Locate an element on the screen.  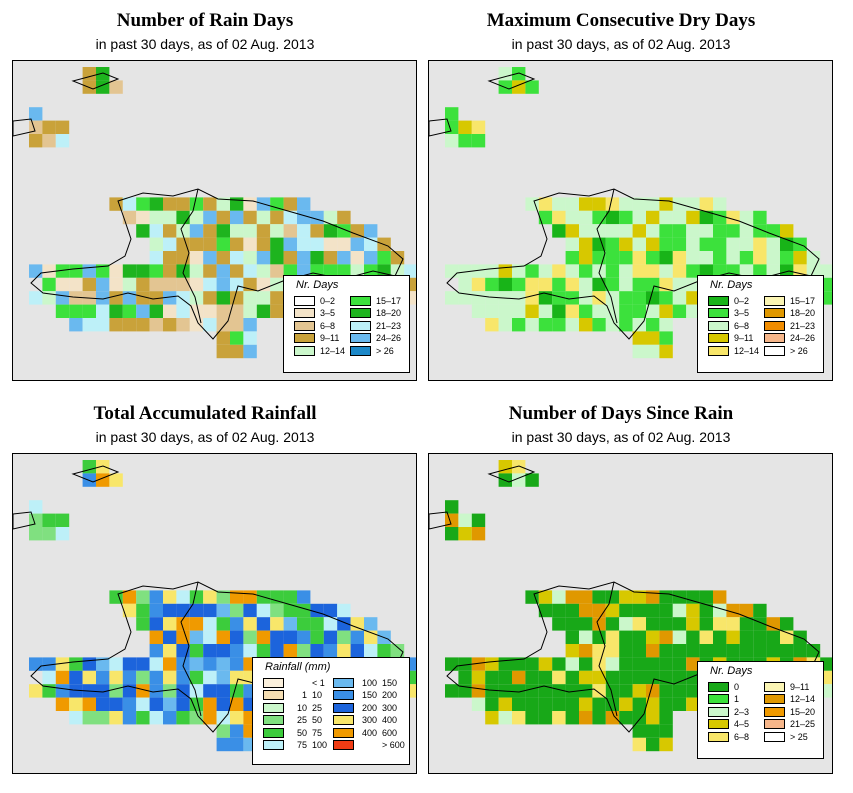
legend-label-from: 25 is located at coordinates (301, 720).